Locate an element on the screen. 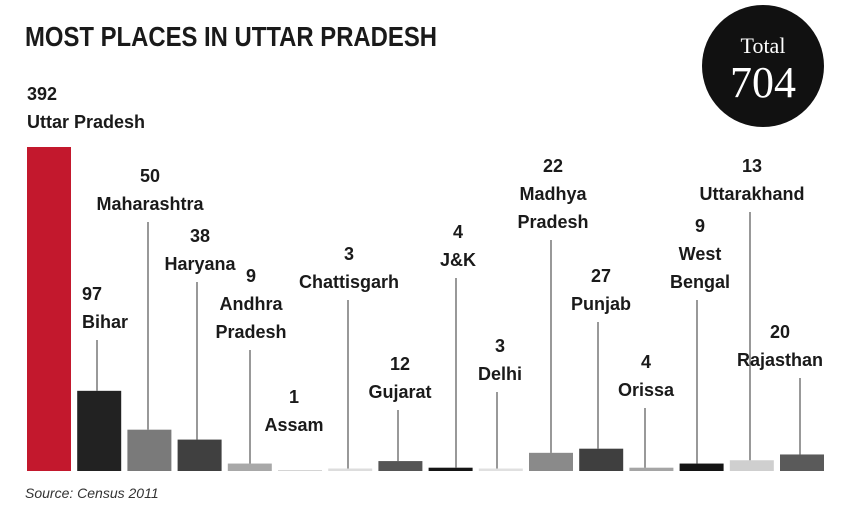 The image size is (850, 519). category-label: Assam is located at coordinates (294, 425).